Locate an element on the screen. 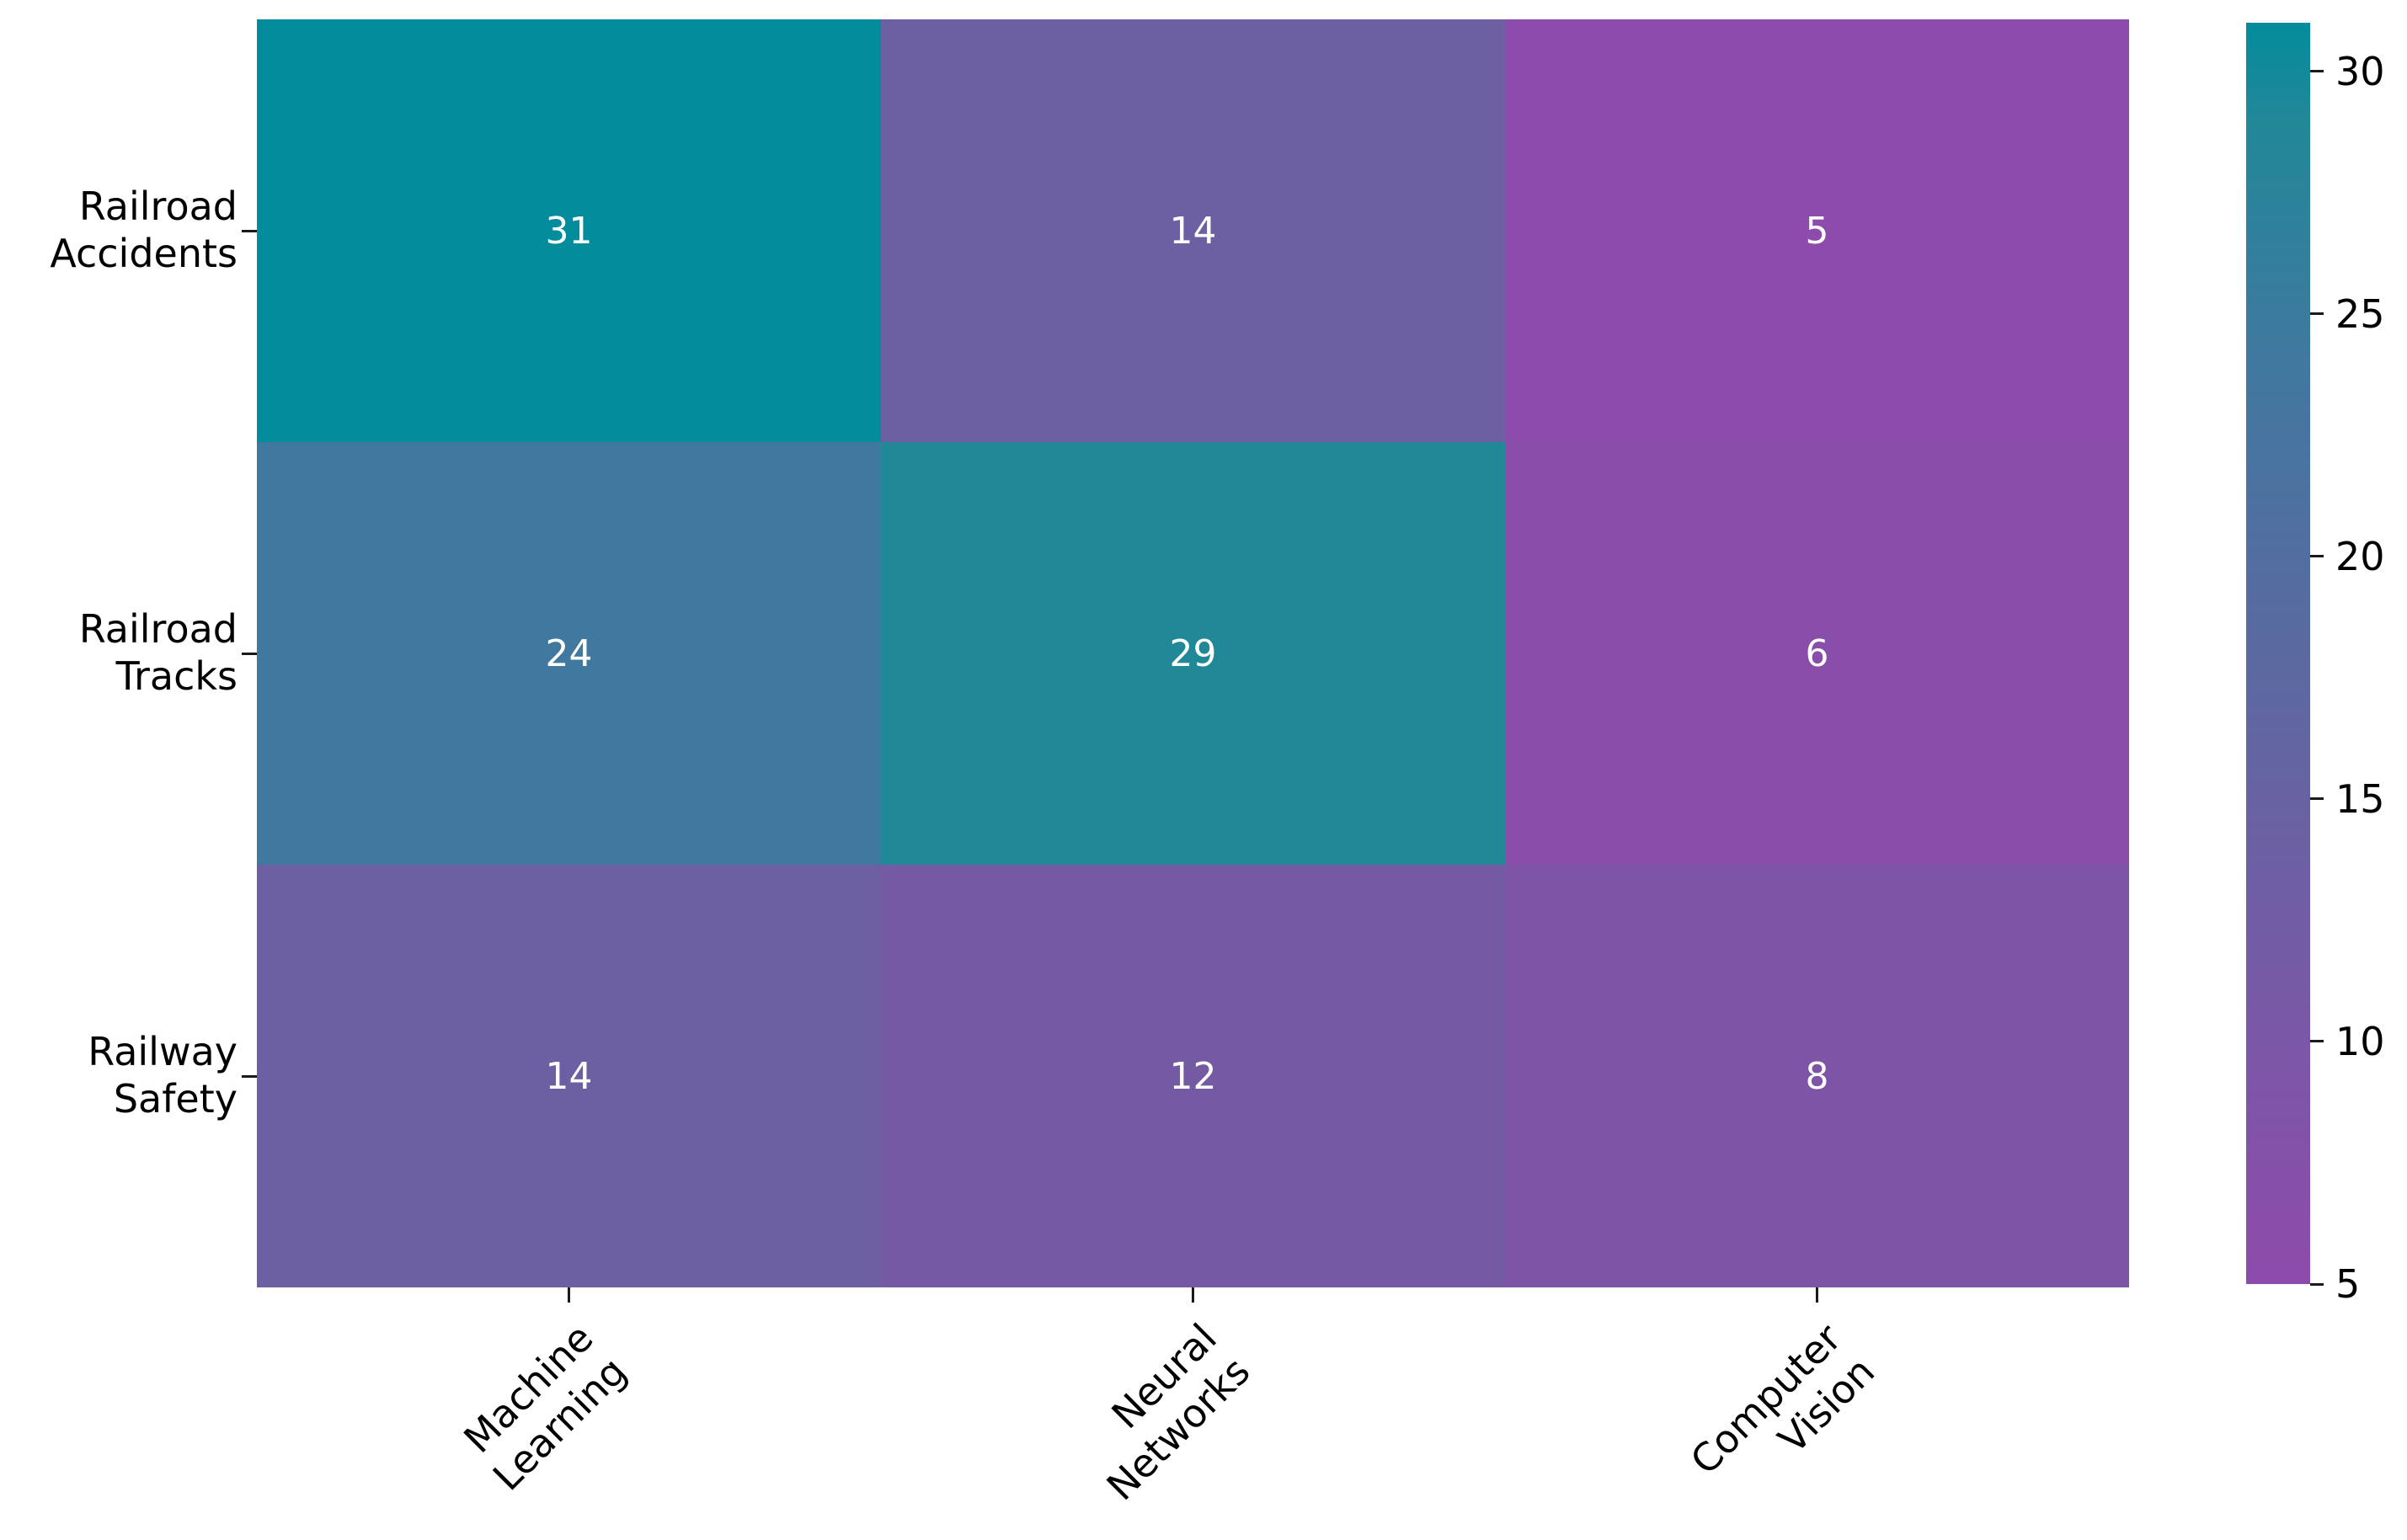 The image size is (2407, 1540). cell-value: 8 is located at coordinates (1817, 1076).